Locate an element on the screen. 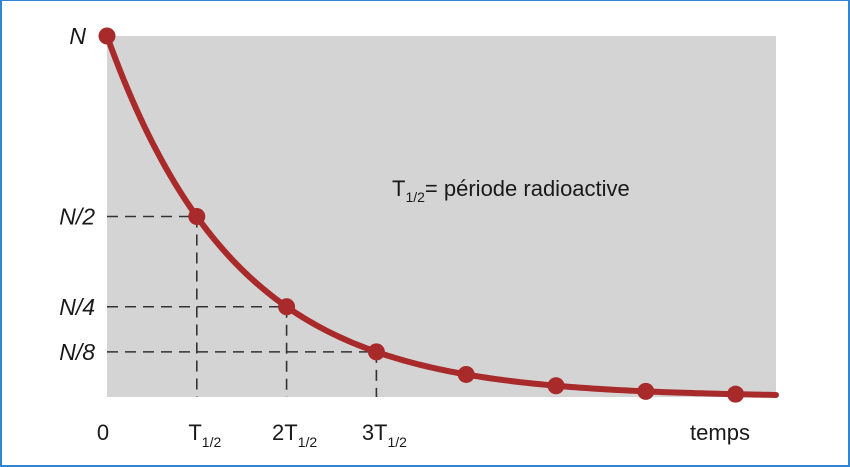  x-tick-label-1: T1/2 is located at coordinates (204, 435).